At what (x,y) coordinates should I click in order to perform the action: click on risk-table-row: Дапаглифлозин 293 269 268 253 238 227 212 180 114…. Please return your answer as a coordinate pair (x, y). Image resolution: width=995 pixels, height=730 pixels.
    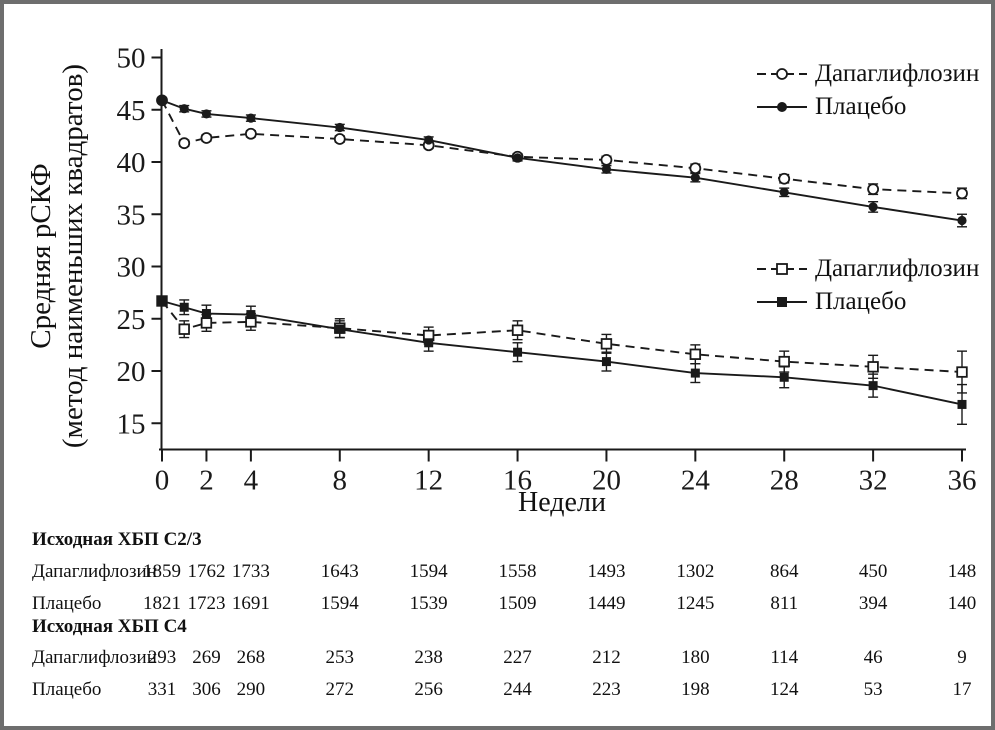
    Looking at the image, I should click on (497, 658).